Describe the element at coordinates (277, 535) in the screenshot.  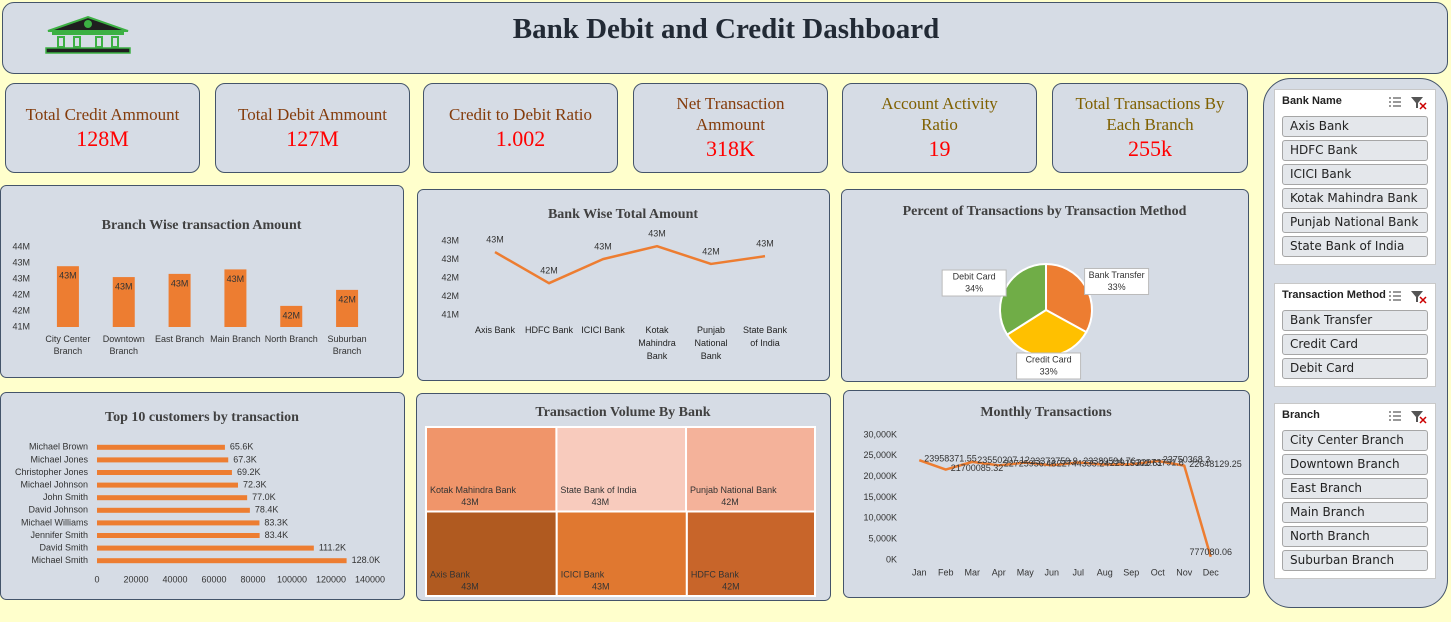
I see `data-label: 83.4K` at that location.